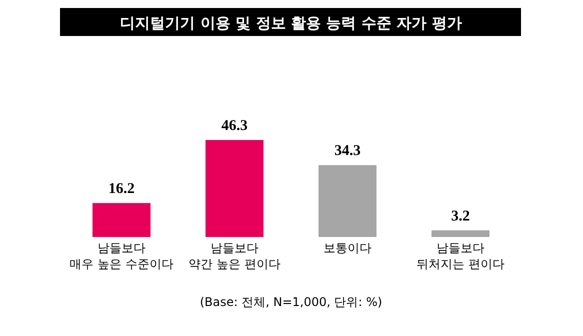 The width and height of the screenshot is (583, 336). Describe the element at coordinates (460, 256) in the screenshot. I see `x-tick-label: 남들보다 뒤처지는 편이다` at that location.